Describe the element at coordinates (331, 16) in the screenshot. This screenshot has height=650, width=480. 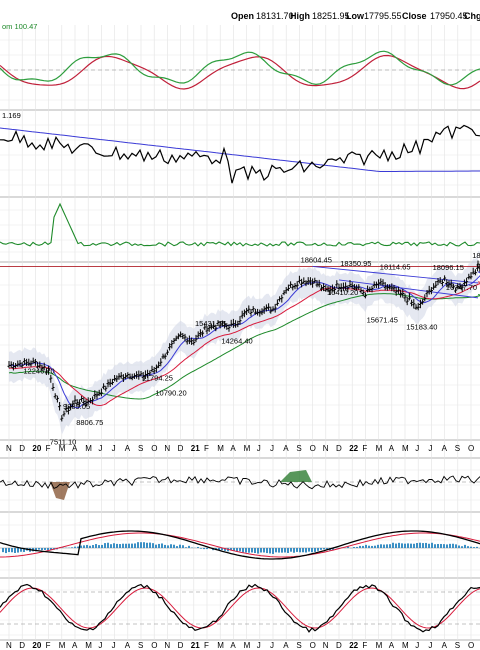
I see `high-value: 18251.95` at that location.